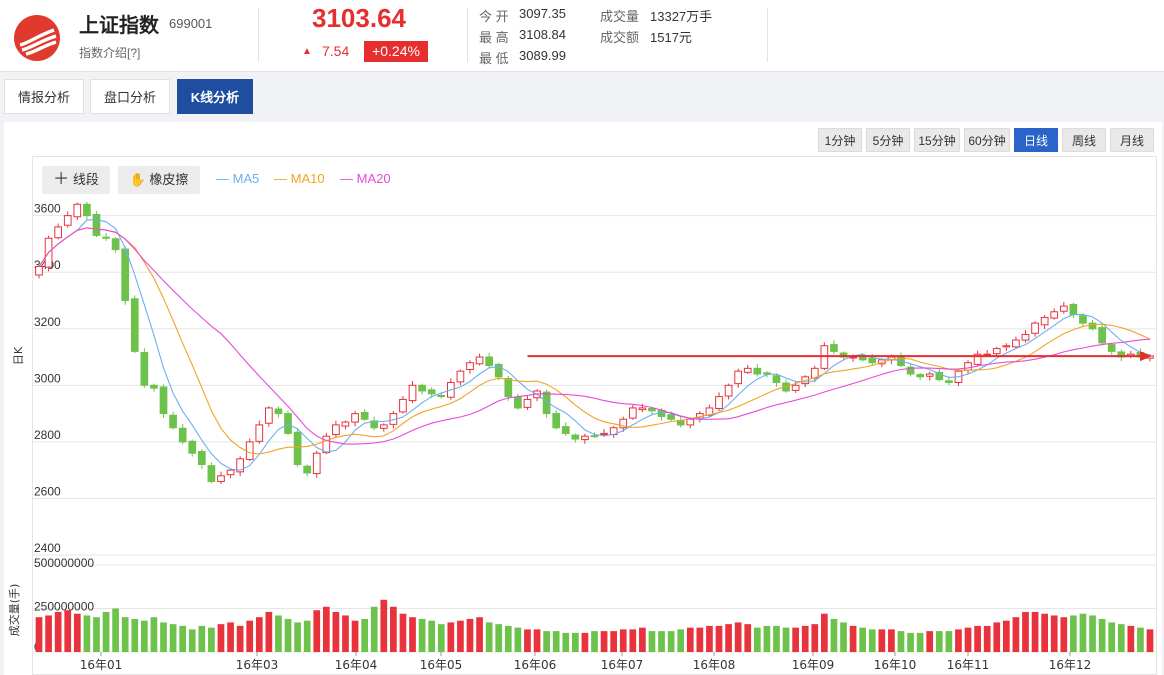  I want to click on legend-ma10: — MA10, so click(299, 178).